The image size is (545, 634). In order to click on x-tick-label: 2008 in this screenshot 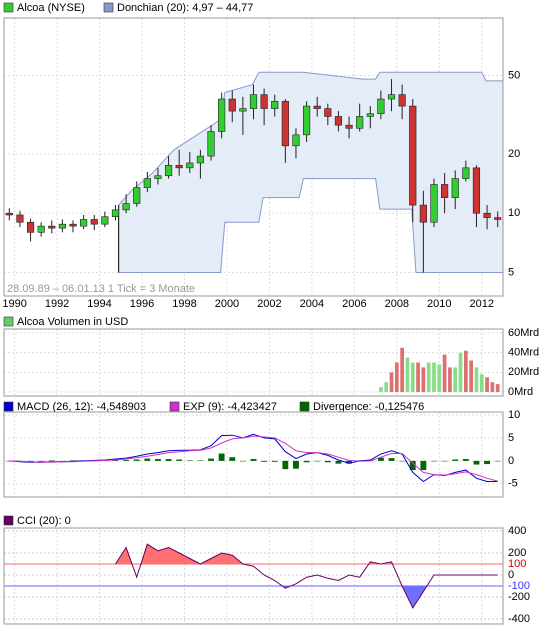, I will do `click(397, 304)`.